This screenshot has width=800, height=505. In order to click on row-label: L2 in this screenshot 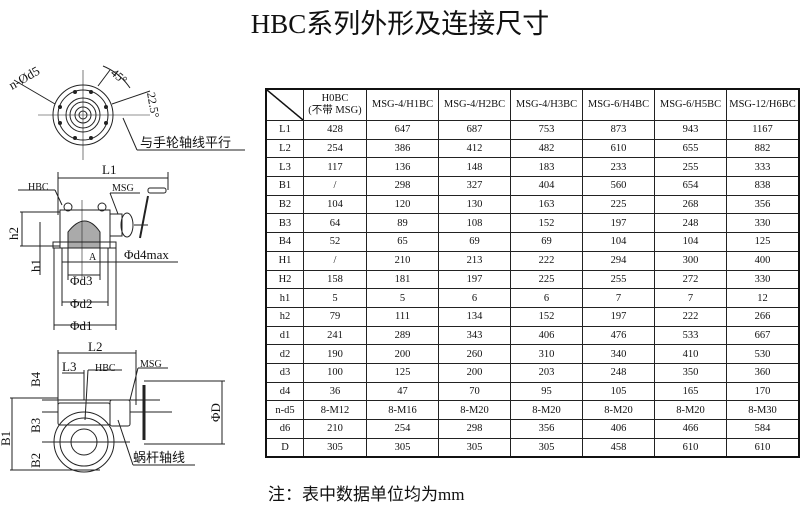, I will do `click(284, 148)`.